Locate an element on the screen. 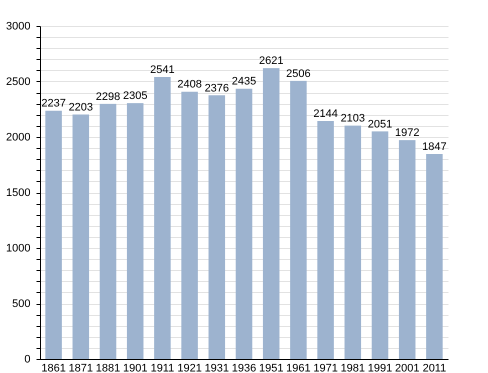 The height and width of the screenshot is (373, 488). x-tick-label: 1951 is located at coordinates (271, 367).